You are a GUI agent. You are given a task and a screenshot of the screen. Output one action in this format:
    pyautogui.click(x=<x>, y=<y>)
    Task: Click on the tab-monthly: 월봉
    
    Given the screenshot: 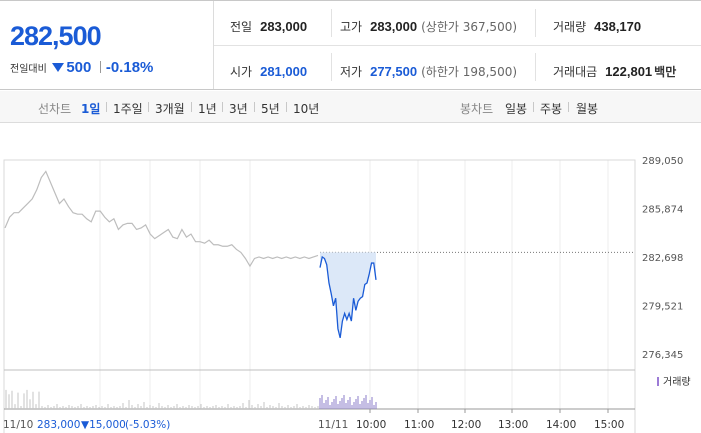 What is the action you would take?
    pyautogui.click(x=587, y=109)
    